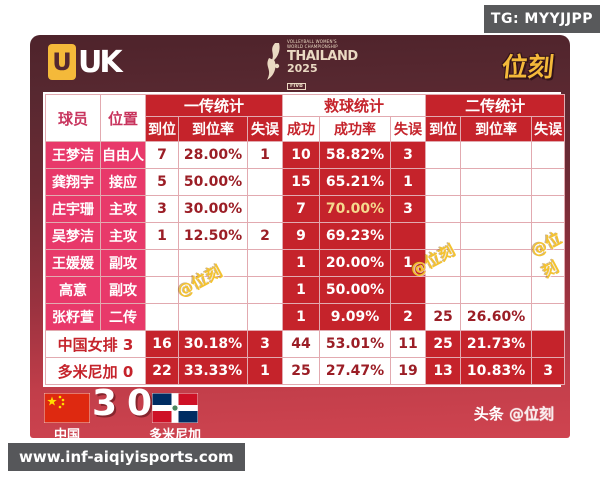 The image size is (600, 480). What do you see at coordinates (495, 105) in the screenshot?
I see `group-header: 二传统计` at bounding box center [495, 105].